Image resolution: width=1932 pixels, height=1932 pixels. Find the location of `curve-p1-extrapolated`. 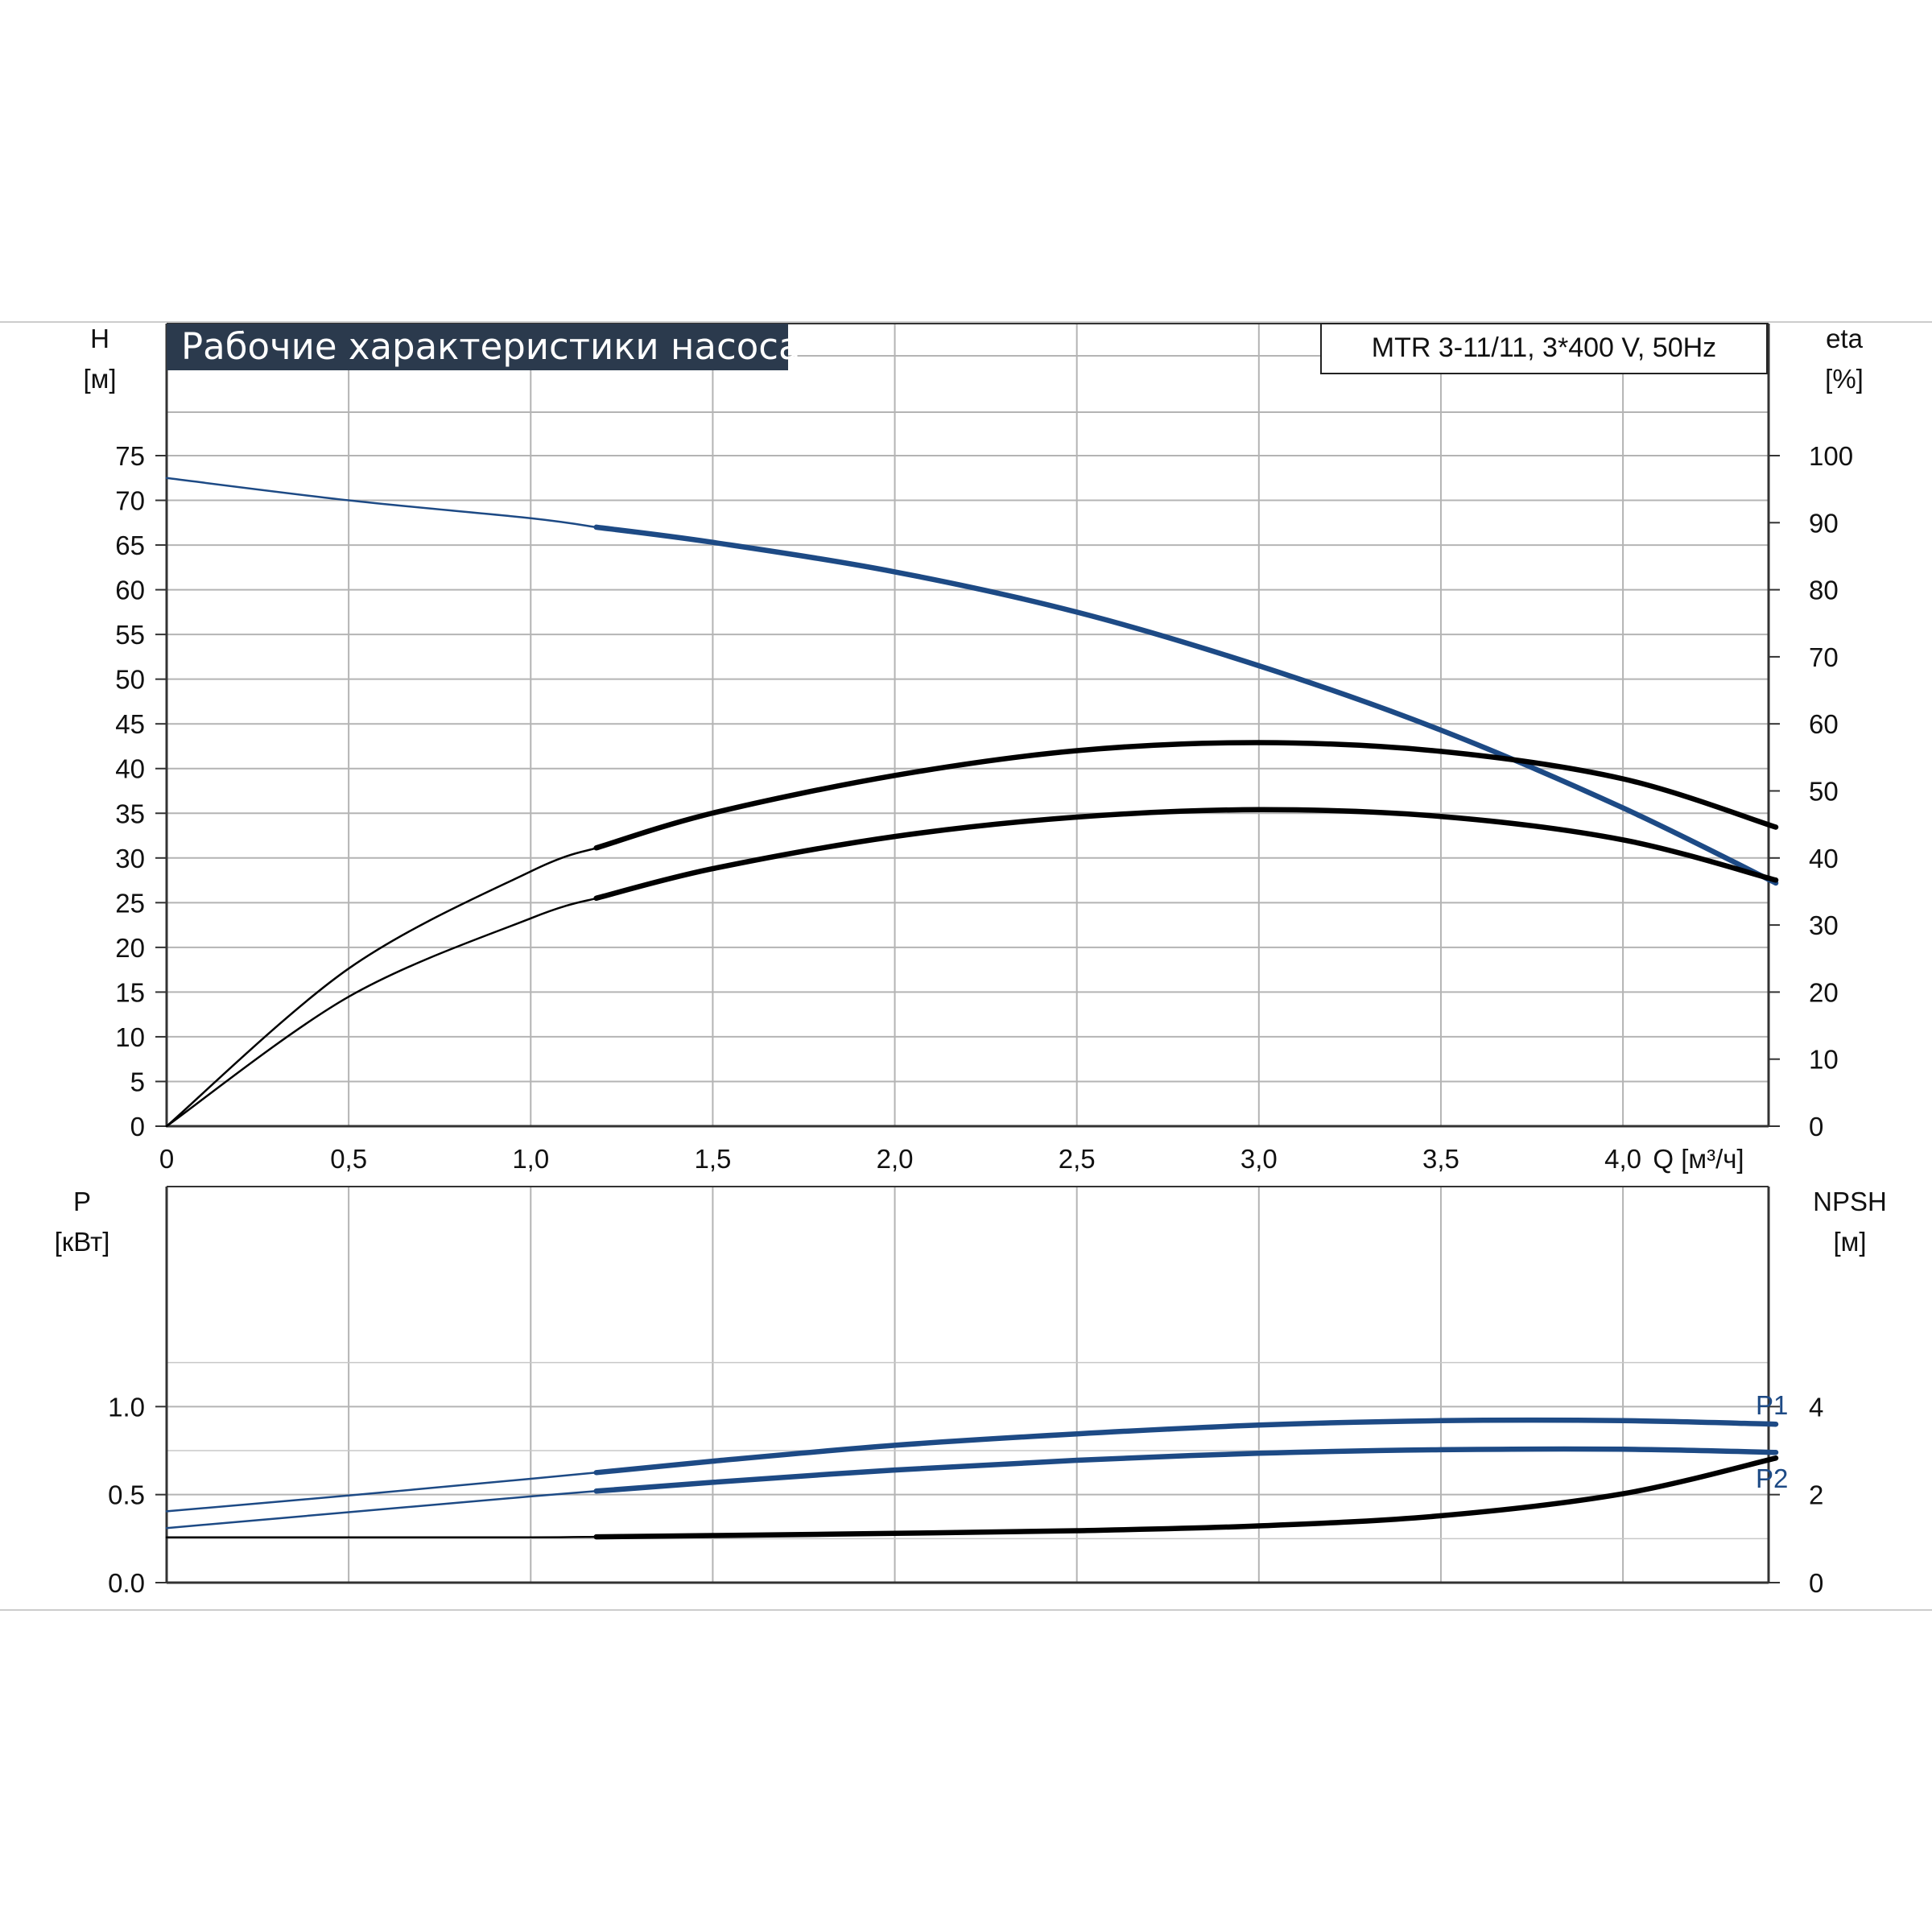

curve-p1-extrapolated is located at coordinates (381, 1492).